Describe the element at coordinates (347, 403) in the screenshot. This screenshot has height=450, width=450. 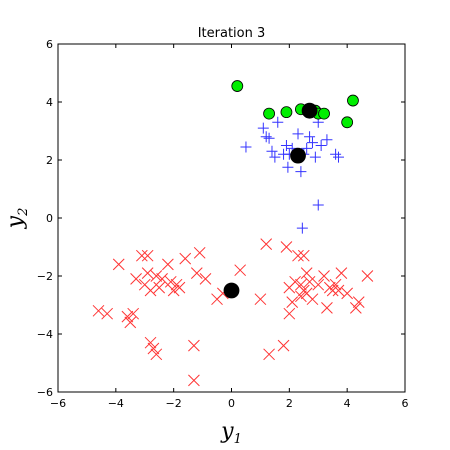
I see `x-tick-label: 4` at that location.